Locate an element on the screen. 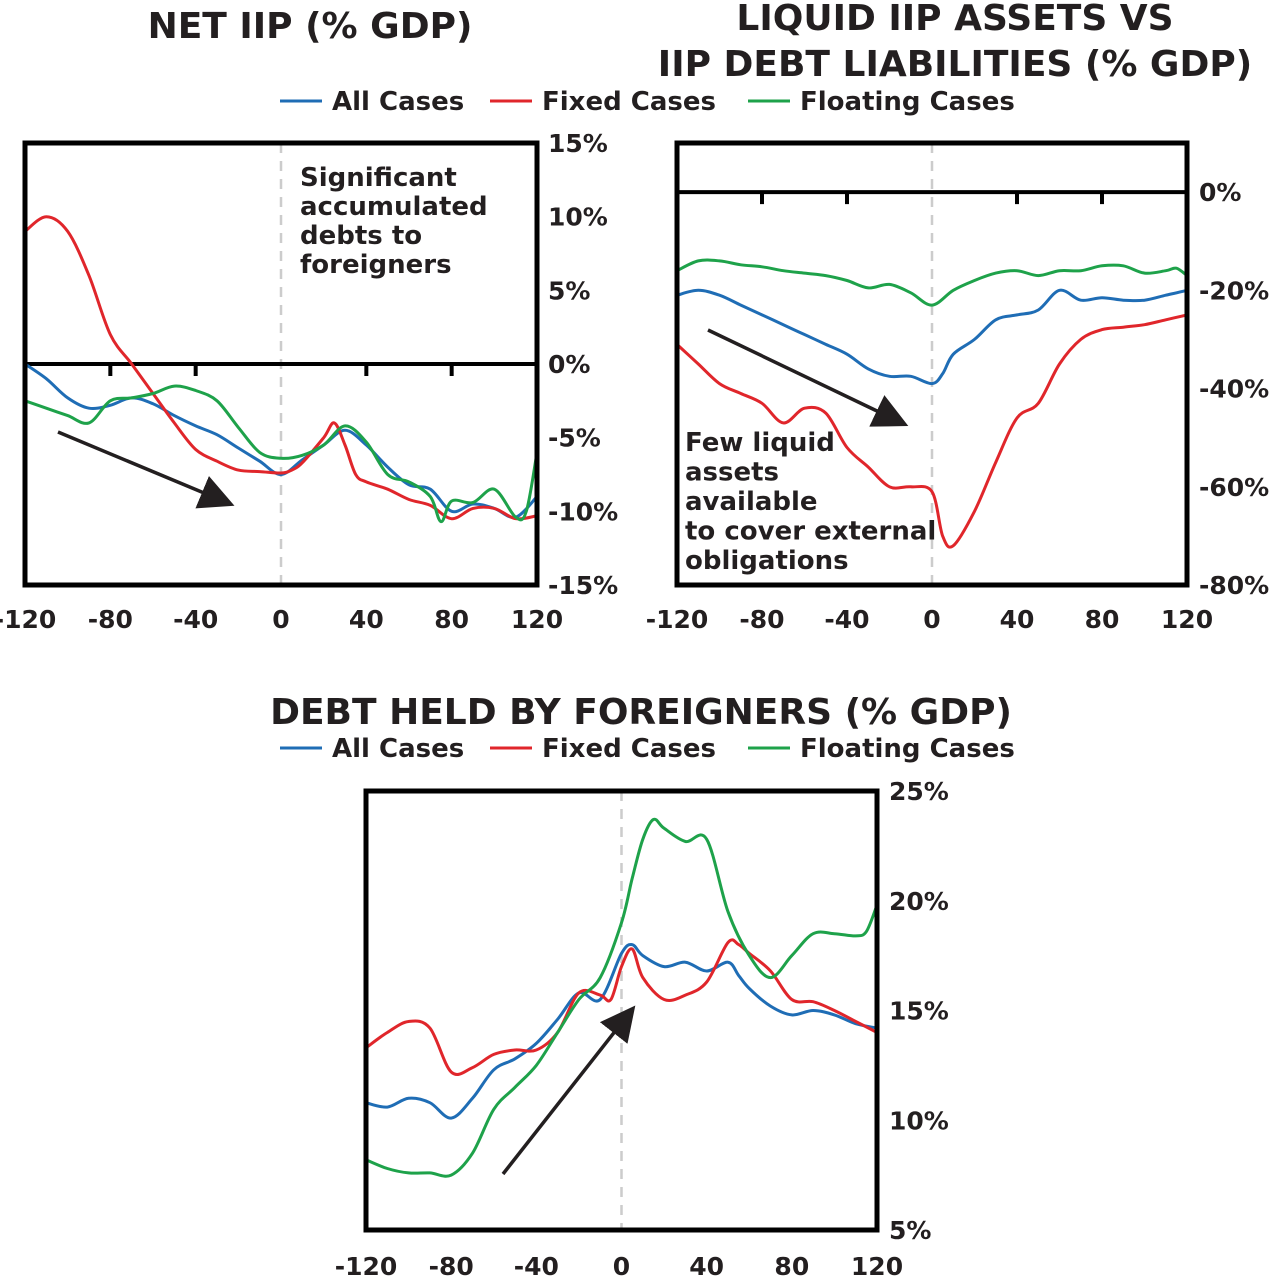 The height and width of the screenshot is (1286, 1276). y-tick-label: -80% is located at coordinates (1234, 585).